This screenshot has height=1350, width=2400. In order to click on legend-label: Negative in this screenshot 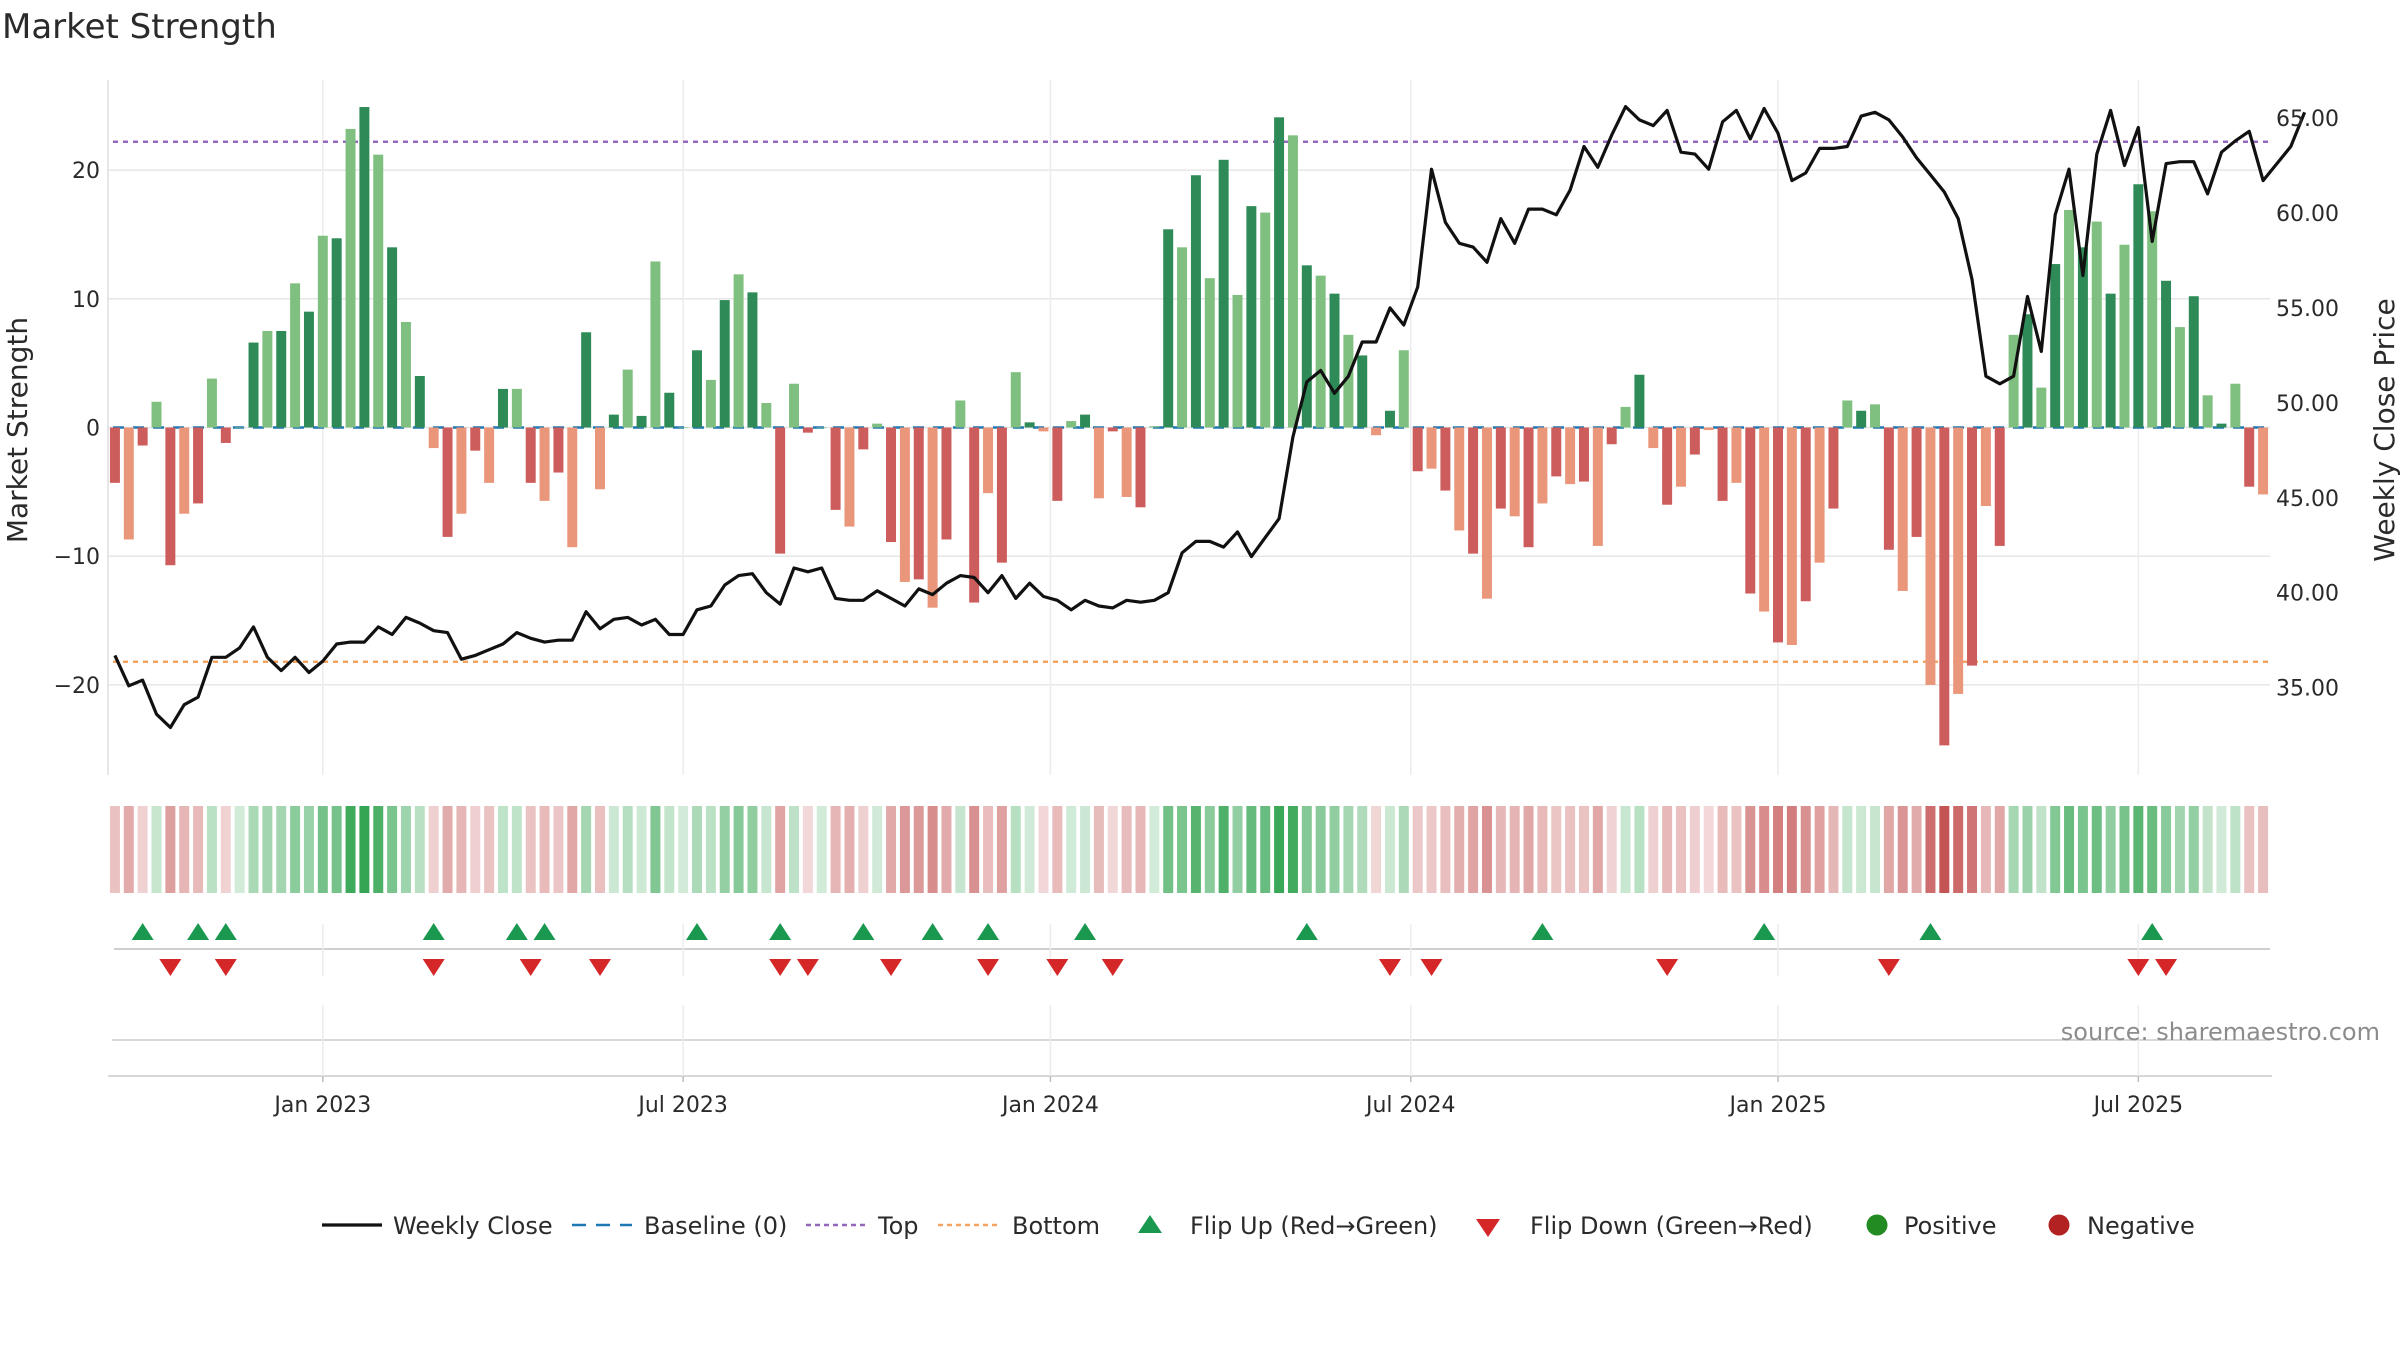, I will do `click(2141, 1226)`.